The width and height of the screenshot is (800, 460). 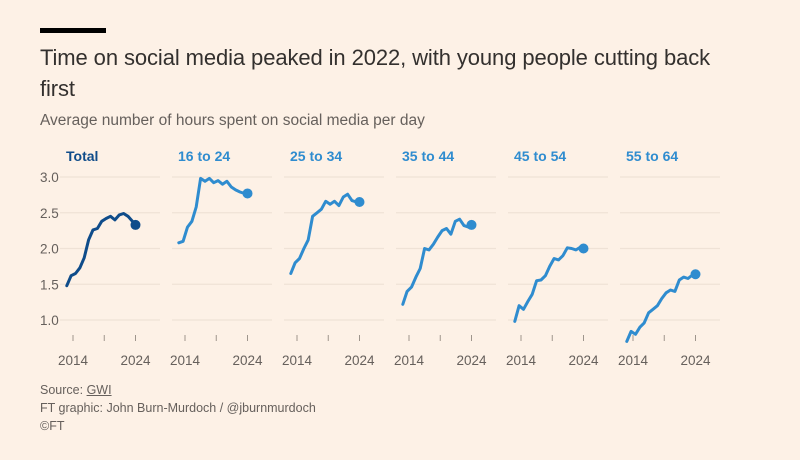 What do you see at coordinates (63, 390) in the screenshot?
I see `source-prefix: Source:` at bounding box center [63, 390].